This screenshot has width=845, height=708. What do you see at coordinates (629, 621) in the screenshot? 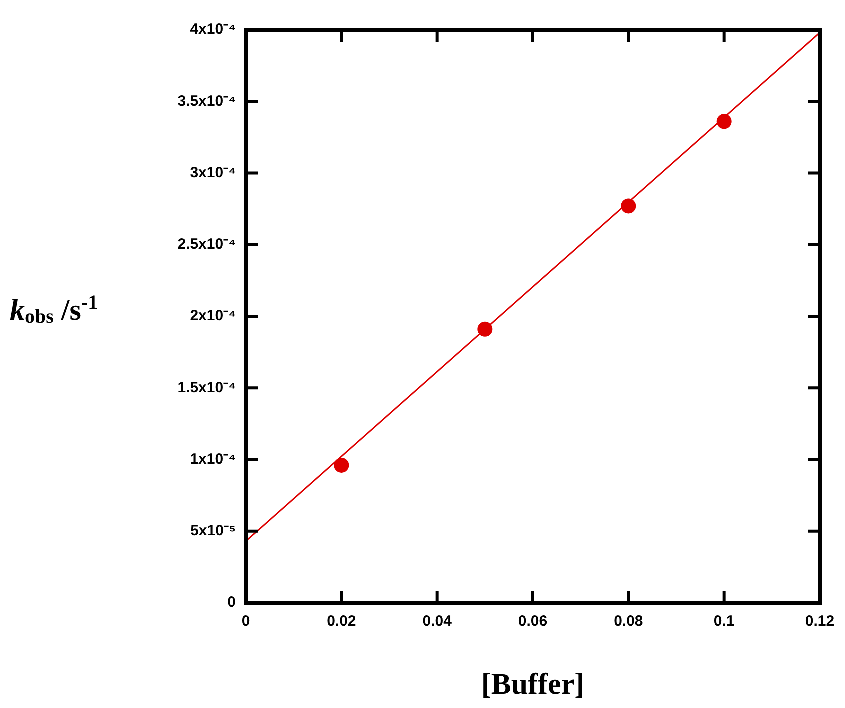
I see `x-tick-label: 0.08` at bounding box center [629, 621].